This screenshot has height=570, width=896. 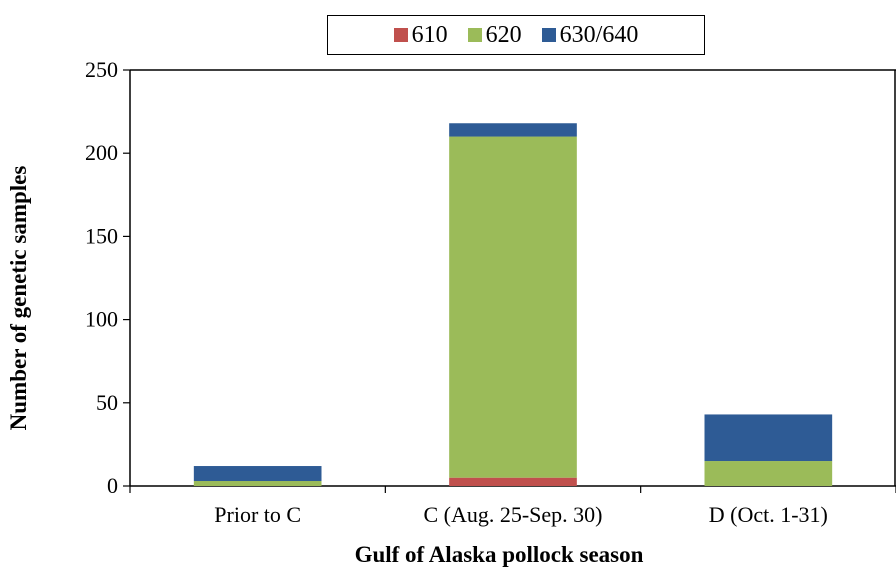 I want to click on y-tick-label: 100, so click(x=101, y=319).